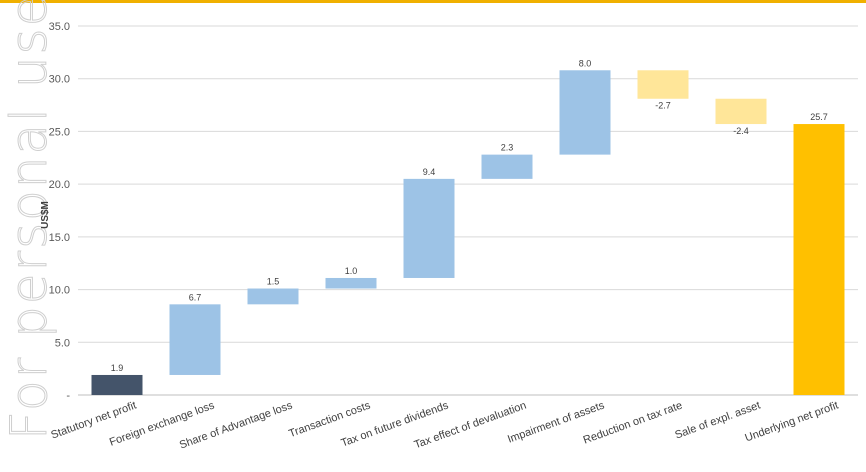 The image size is (866, 472). What do you see at coordinates (507, 148) in the screenshot?
I see `data-label: 2.3` at bounding box center [507, 148].